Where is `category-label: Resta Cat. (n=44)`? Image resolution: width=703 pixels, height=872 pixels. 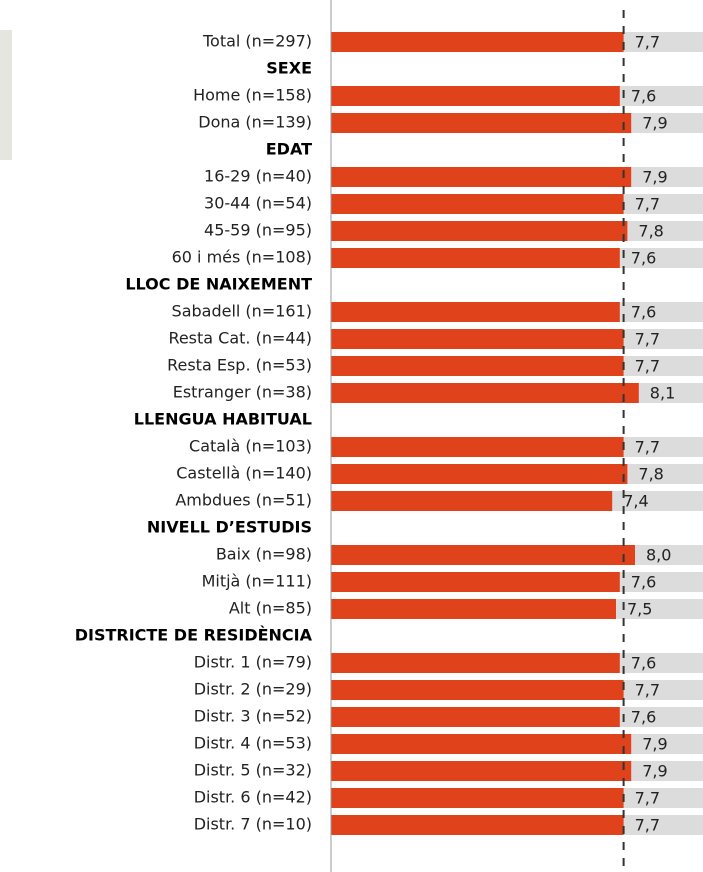 category-label: Resta Cat. (n=44) is located at coordinates (240, 338).